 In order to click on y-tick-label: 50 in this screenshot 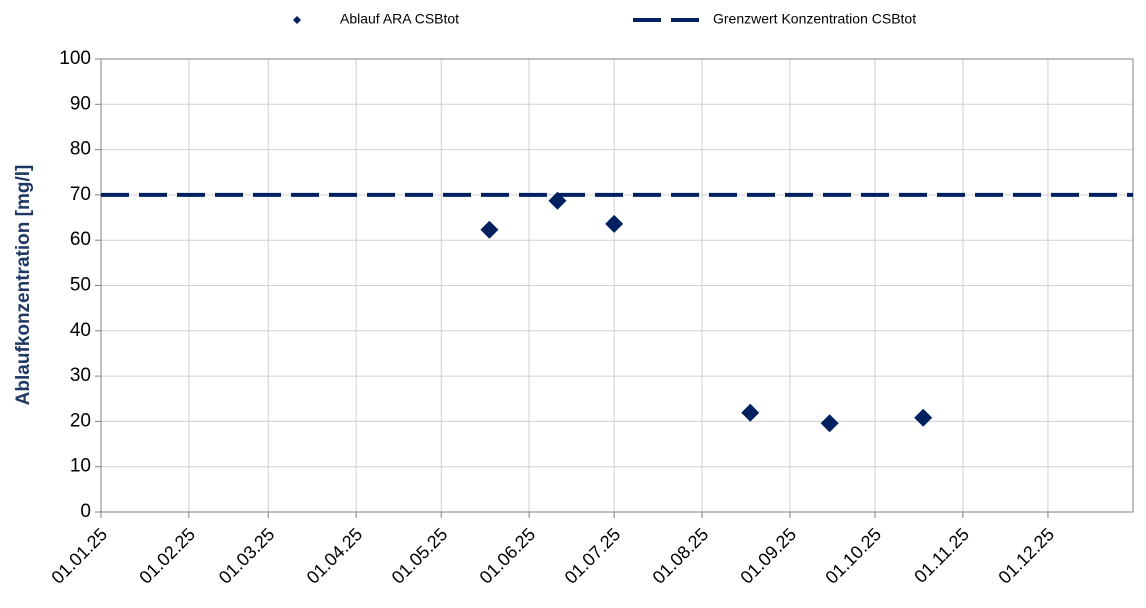, I will do `click(80, 285)`.